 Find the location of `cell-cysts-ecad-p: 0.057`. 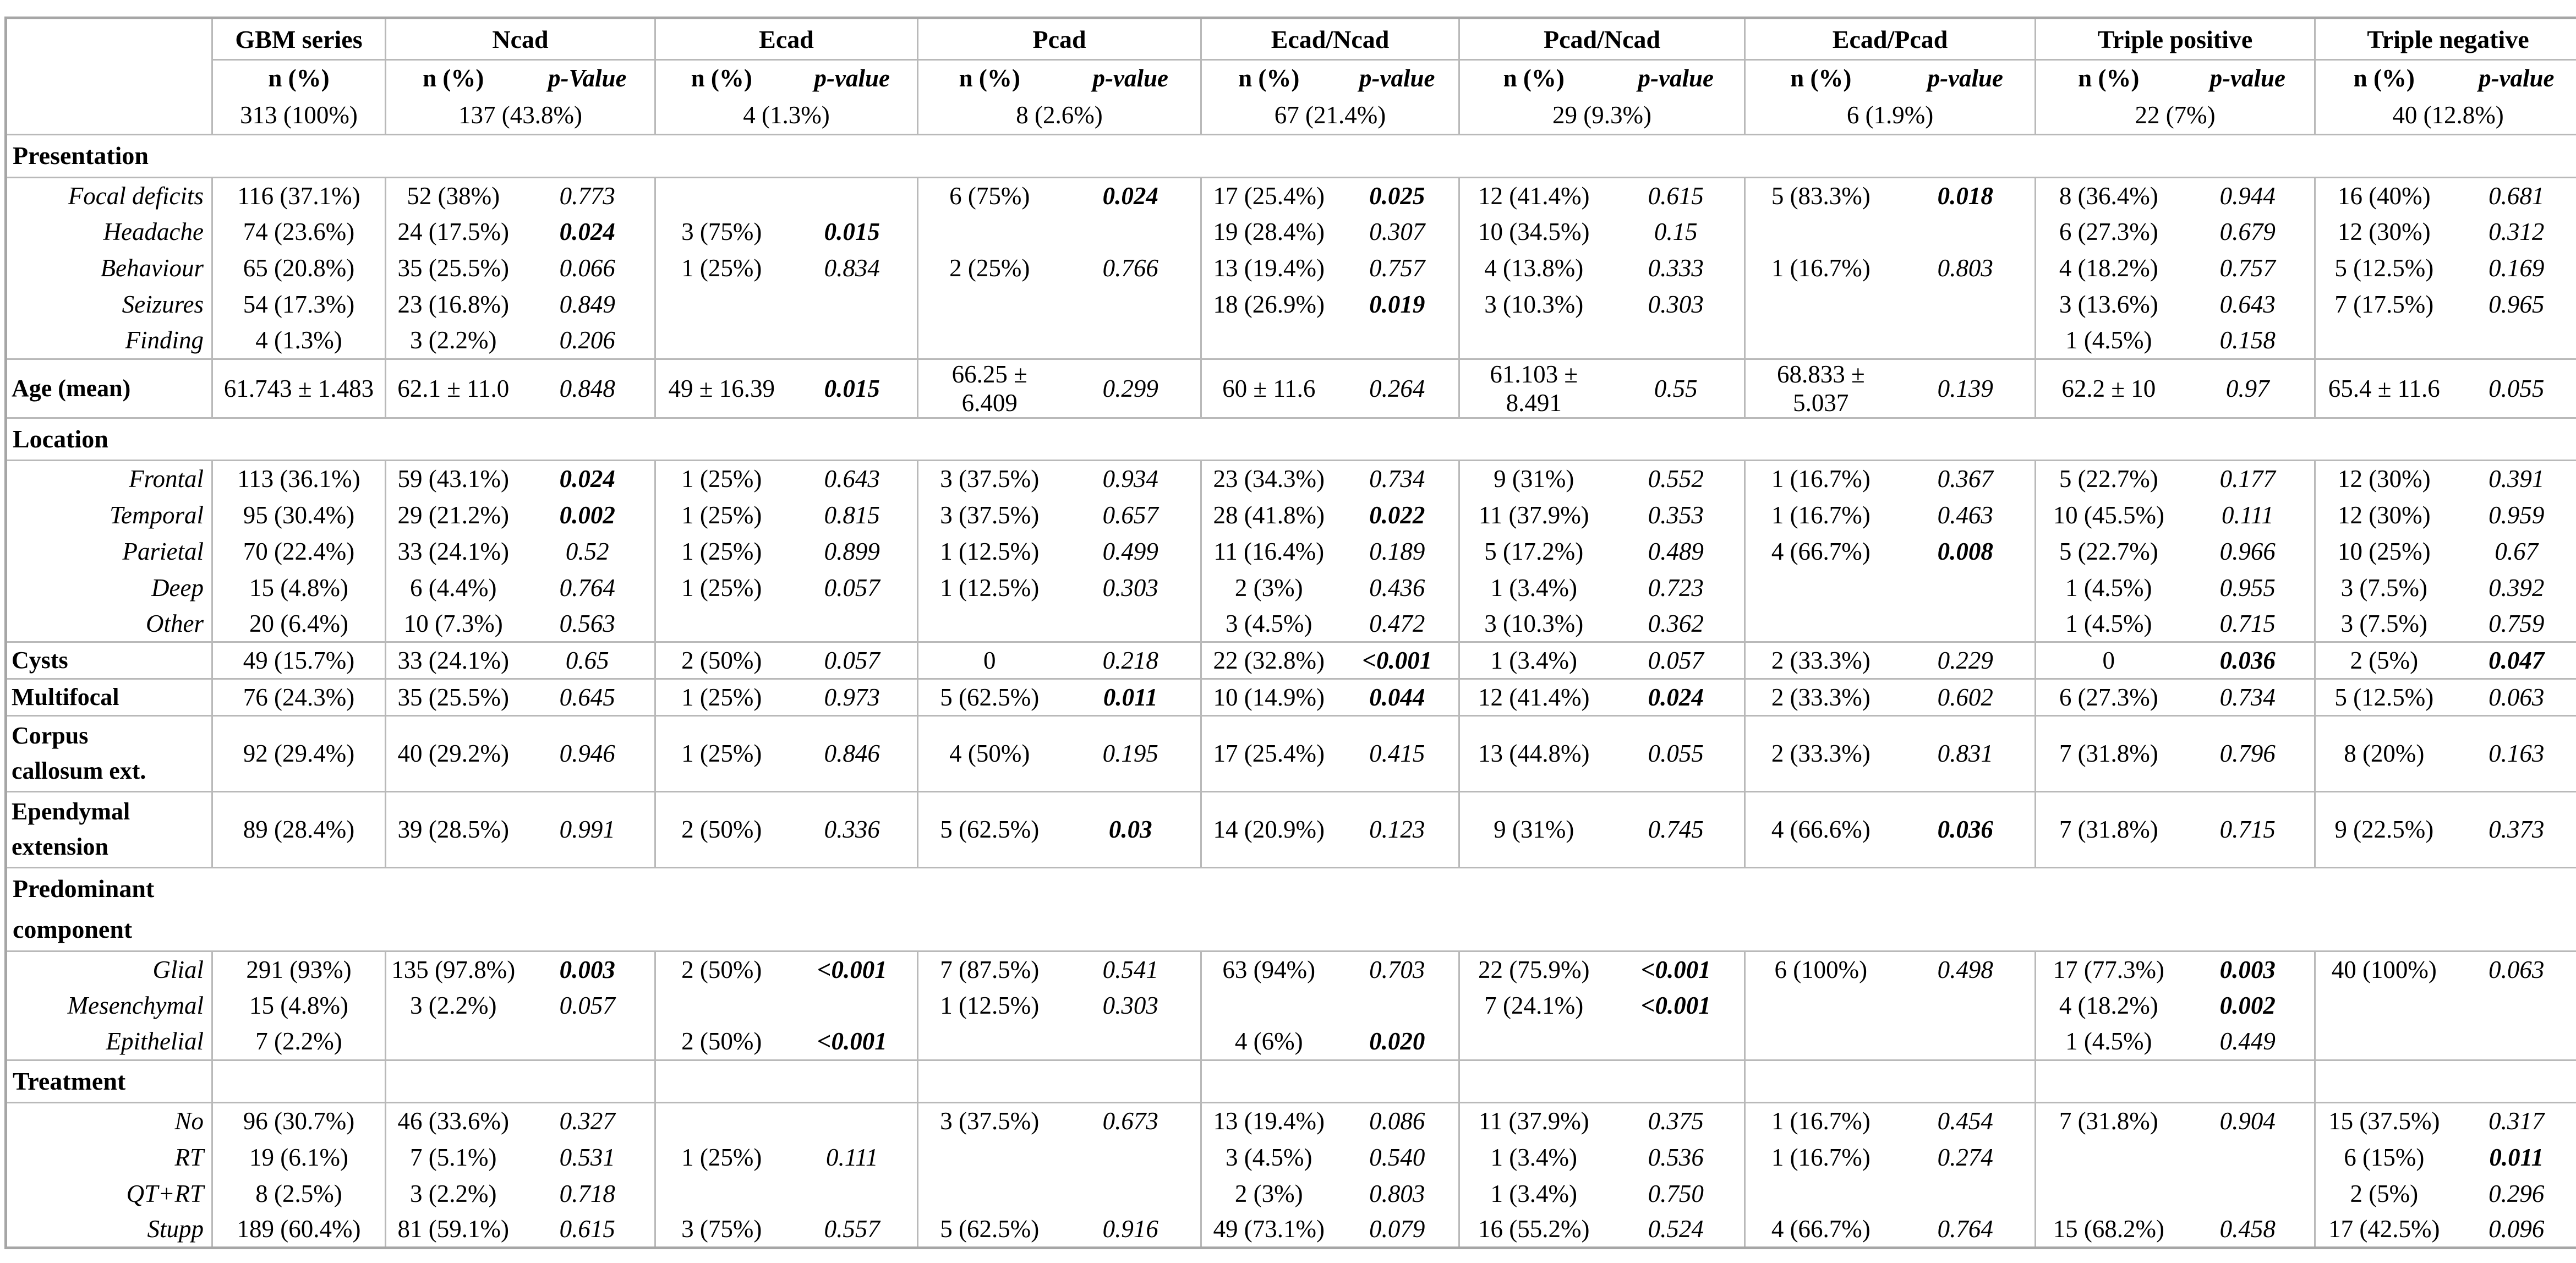

cell-cysts-ecad-p: 0.057 is located at coordinates (852, 661).